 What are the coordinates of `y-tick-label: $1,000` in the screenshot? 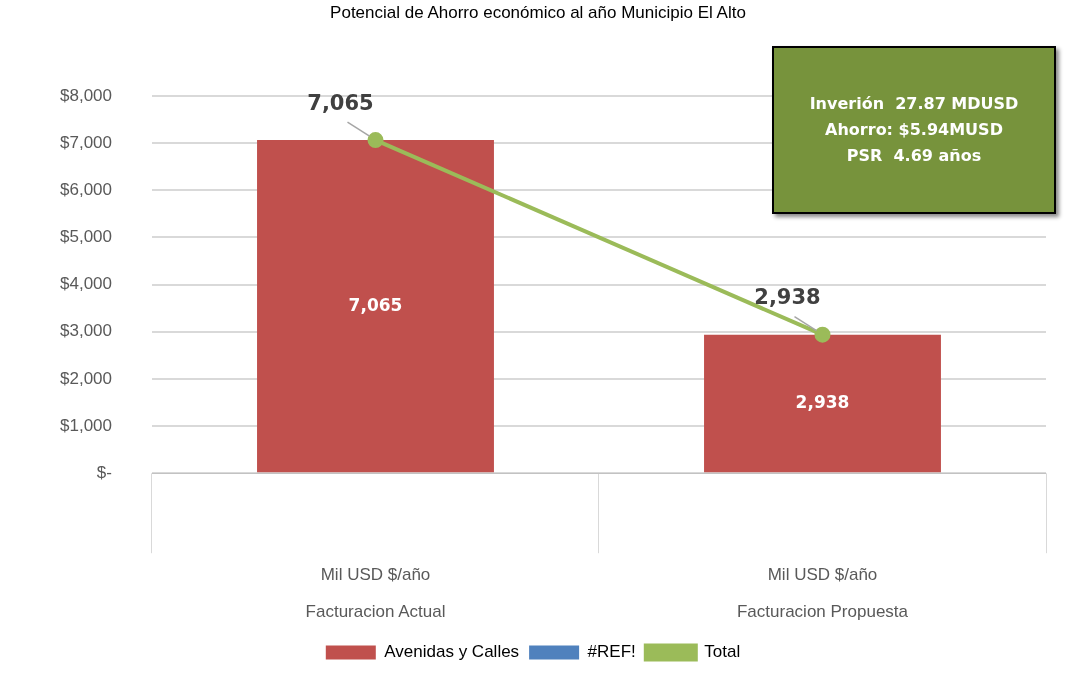 It's located at (86, 425).